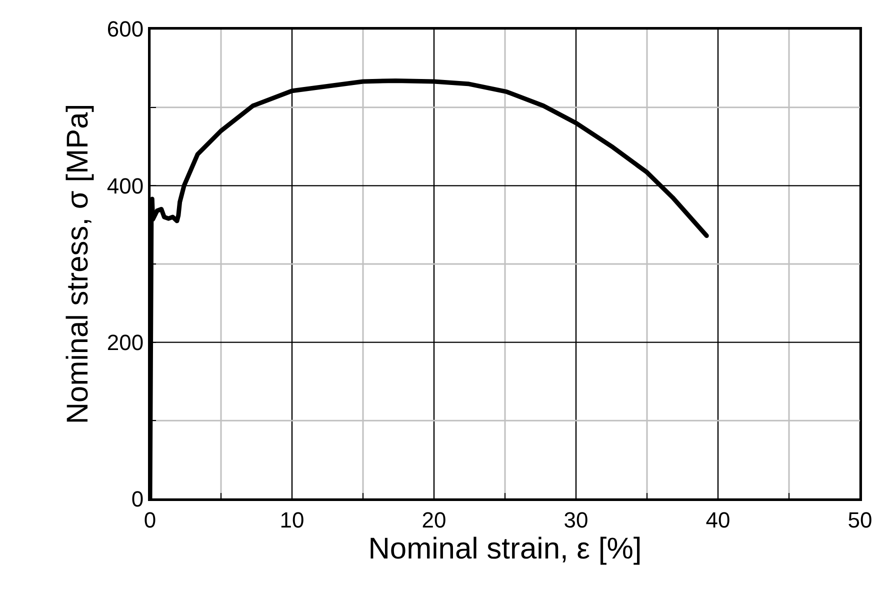 The image size is (880, 605). I want to click on x-tick-label: 50, so click(860, 519).